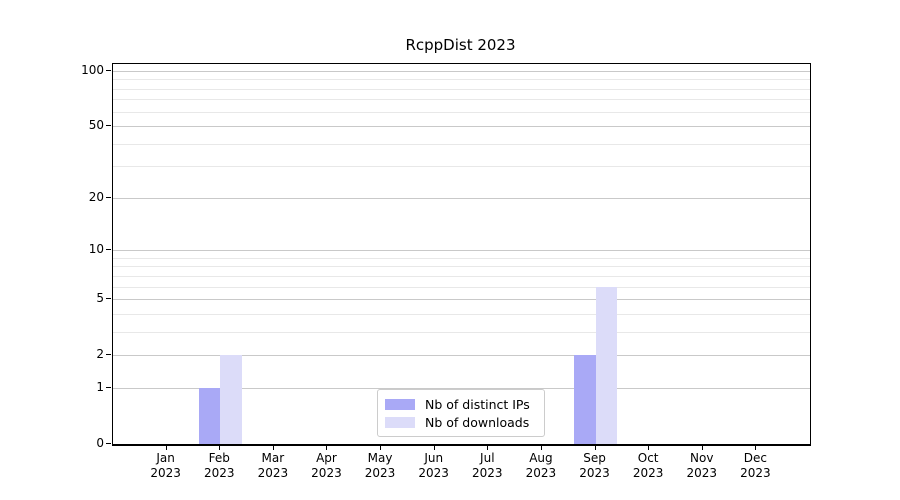  Describe the element at coordinates (100, 386) in the screenshot. I see `y-axis-tick-label: 1` at that location.